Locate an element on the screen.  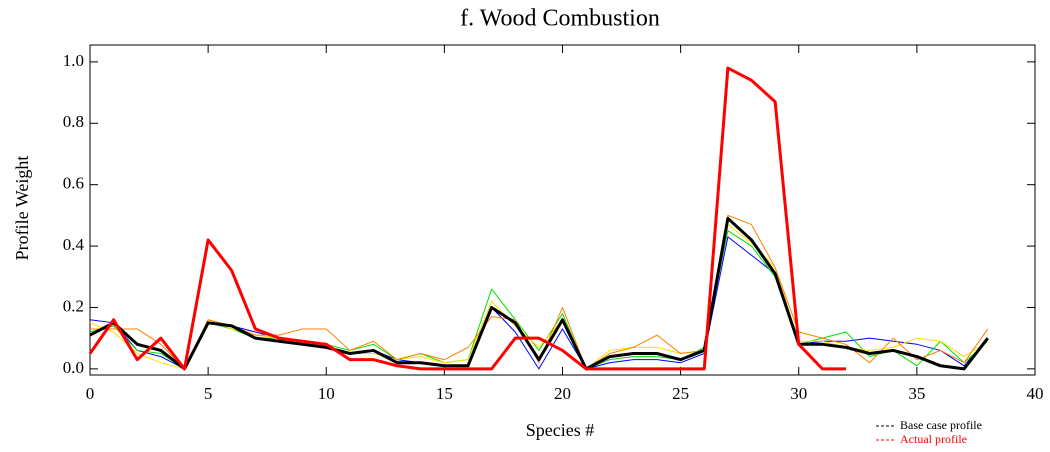
x-tick-label: 35 is located at coordinates (916, 393).